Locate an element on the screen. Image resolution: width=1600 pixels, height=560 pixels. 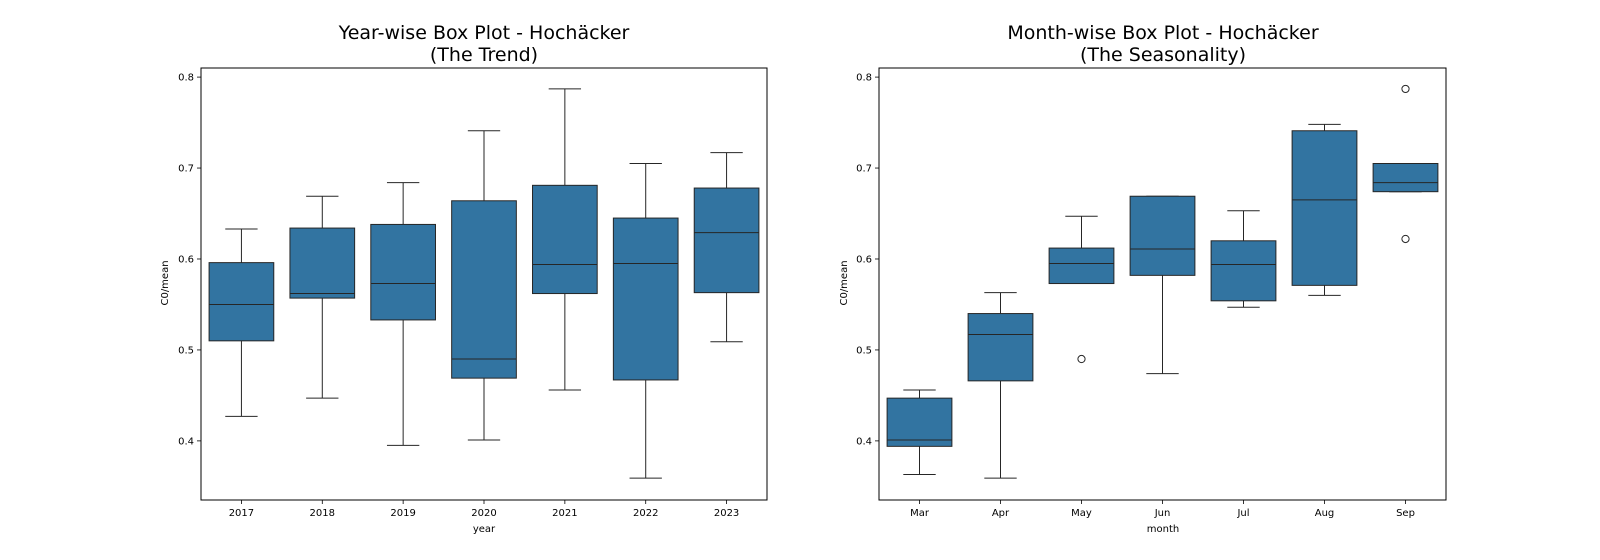
x-tick-label: Sep is located at coordinates (1405, 513).